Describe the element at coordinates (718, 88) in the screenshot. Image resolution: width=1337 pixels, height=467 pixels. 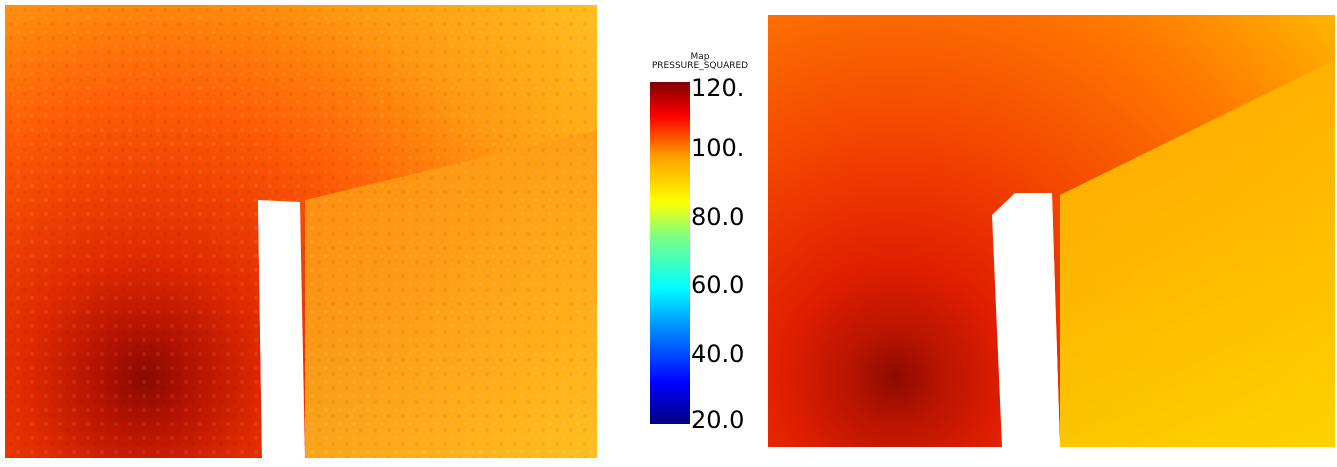
I see `tick-label: 120.` at that location.